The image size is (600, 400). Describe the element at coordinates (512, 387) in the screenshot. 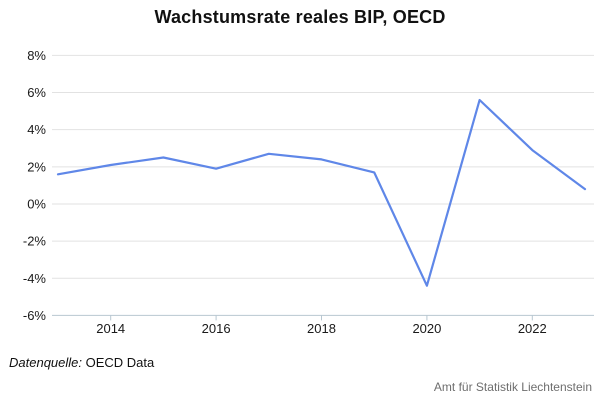

I see `attribution-text: Amt für Statistik Liechtenstein` at that location.